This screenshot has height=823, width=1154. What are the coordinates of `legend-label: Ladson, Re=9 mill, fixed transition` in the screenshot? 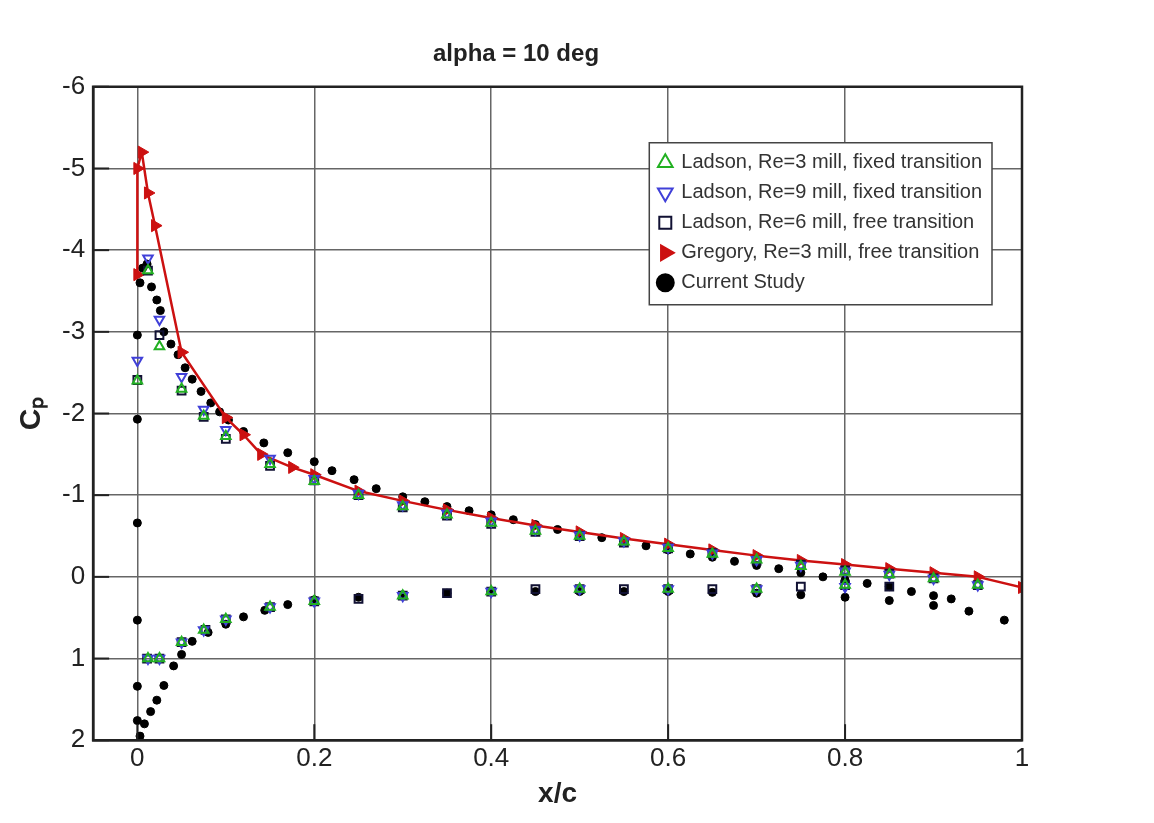 It's located at (832, 191).